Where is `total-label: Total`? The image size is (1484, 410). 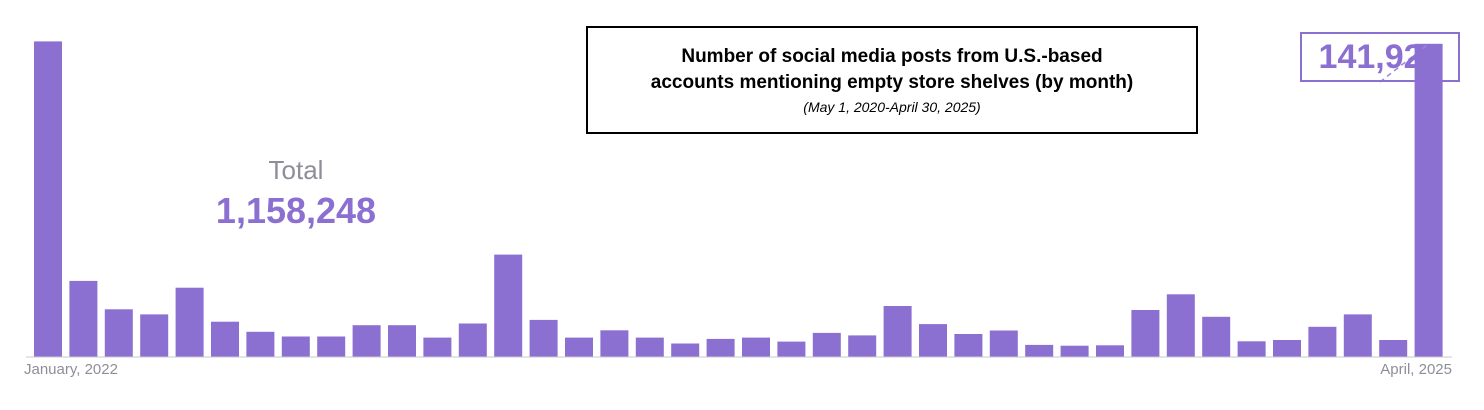
total-label: Total is located at coordinates (296, 170).